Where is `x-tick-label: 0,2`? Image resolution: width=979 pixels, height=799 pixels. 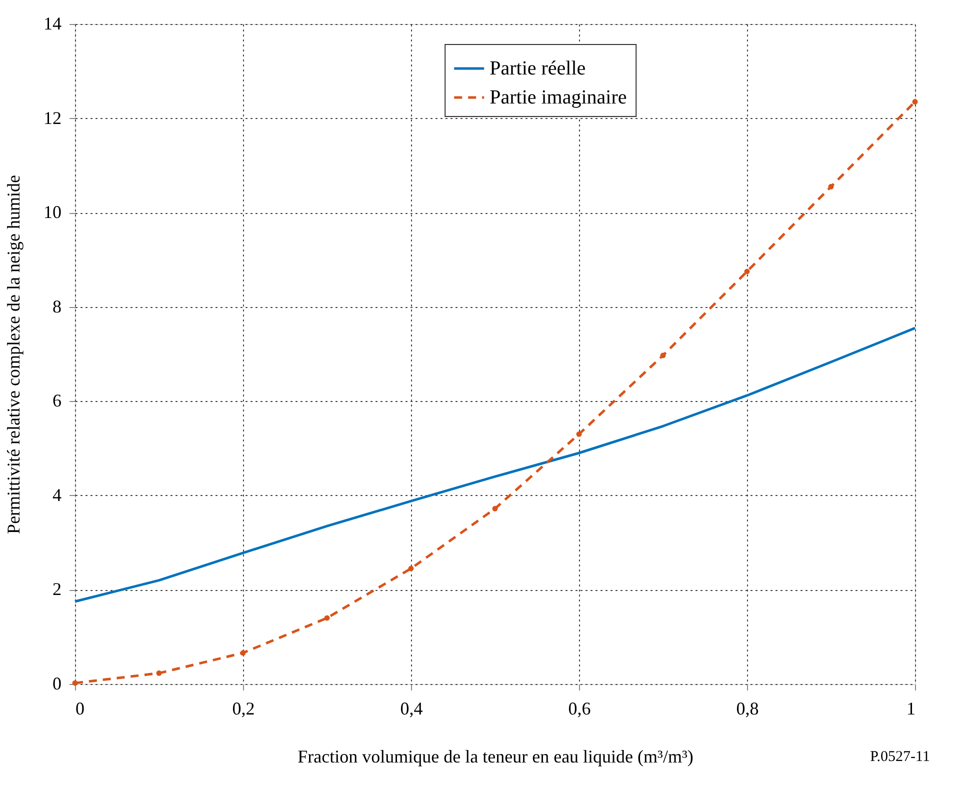 x-tick-label: 0,2 is located at coordinates (243, 708).